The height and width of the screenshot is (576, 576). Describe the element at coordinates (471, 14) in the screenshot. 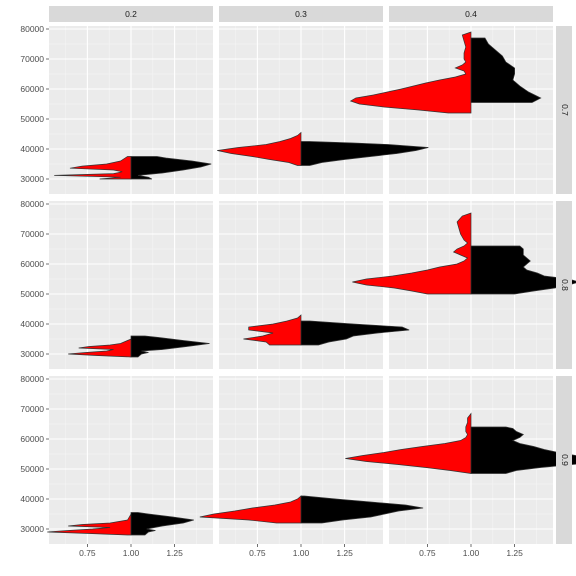

I see `facet-column-label: 0.4` at that location.